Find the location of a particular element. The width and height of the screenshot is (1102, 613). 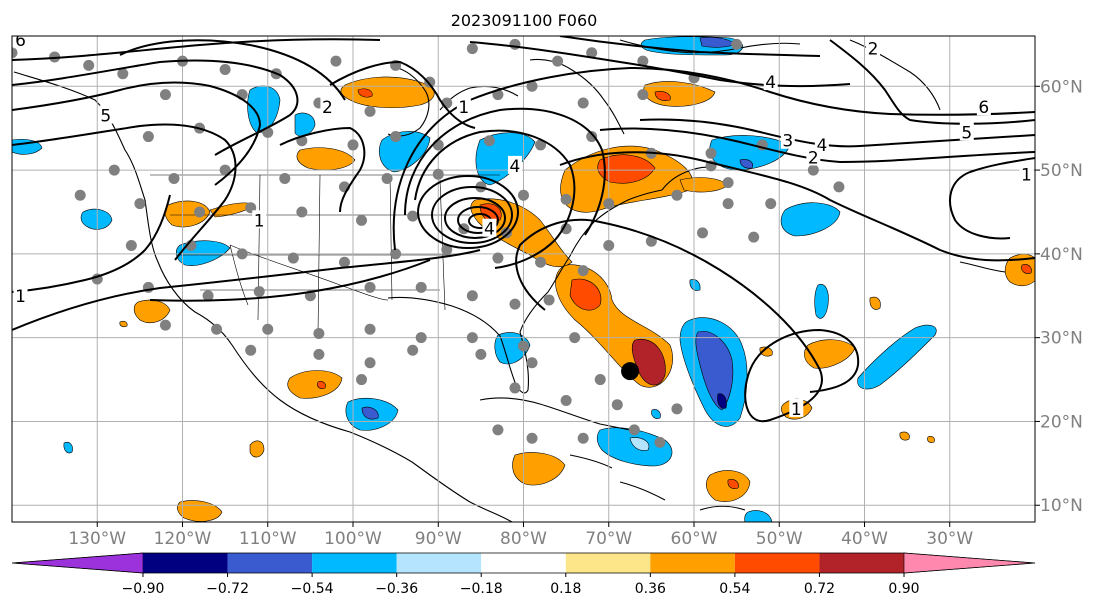

lat-tick-label: 30°N is located at coordinates (1061, 339).